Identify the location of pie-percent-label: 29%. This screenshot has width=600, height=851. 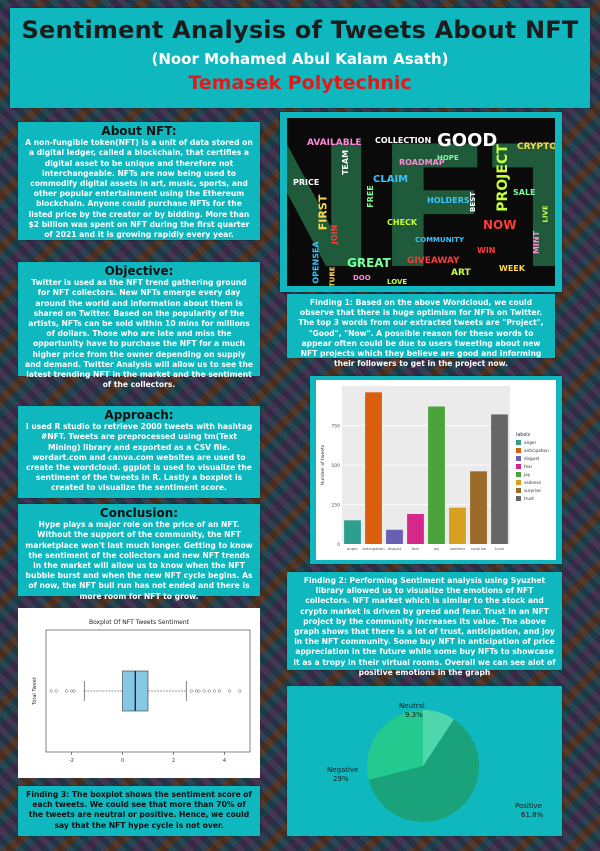
(341, 779).